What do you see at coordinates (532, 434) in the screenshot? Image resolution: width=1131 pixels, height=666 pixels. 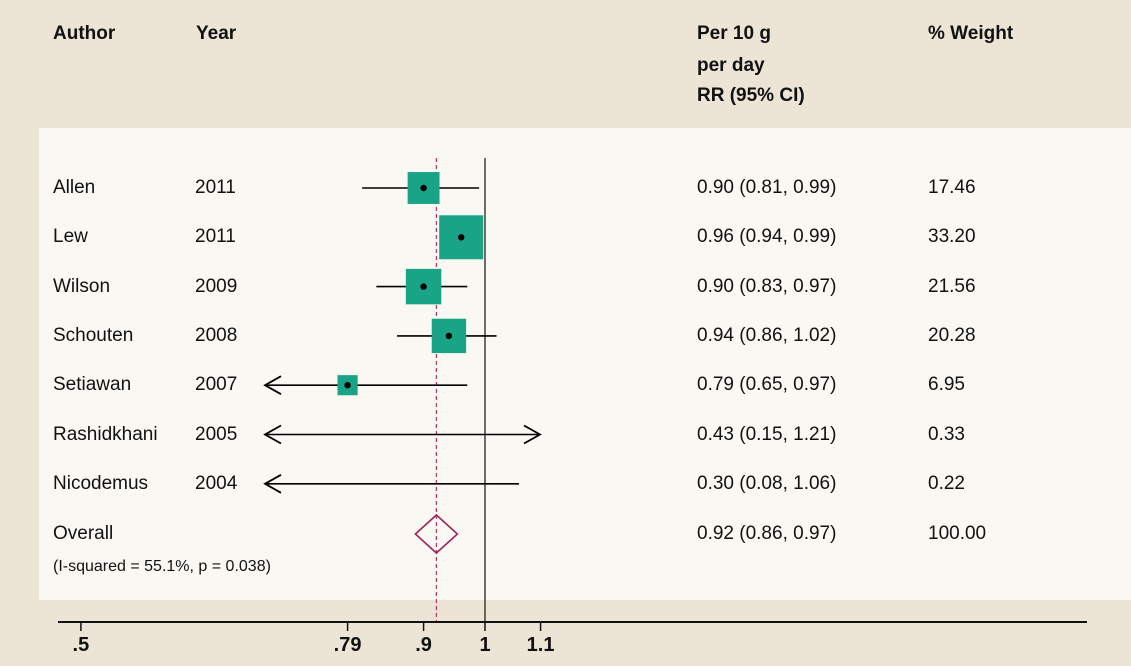 I see `ci-right-arrow` at bounding box center [532, 434].